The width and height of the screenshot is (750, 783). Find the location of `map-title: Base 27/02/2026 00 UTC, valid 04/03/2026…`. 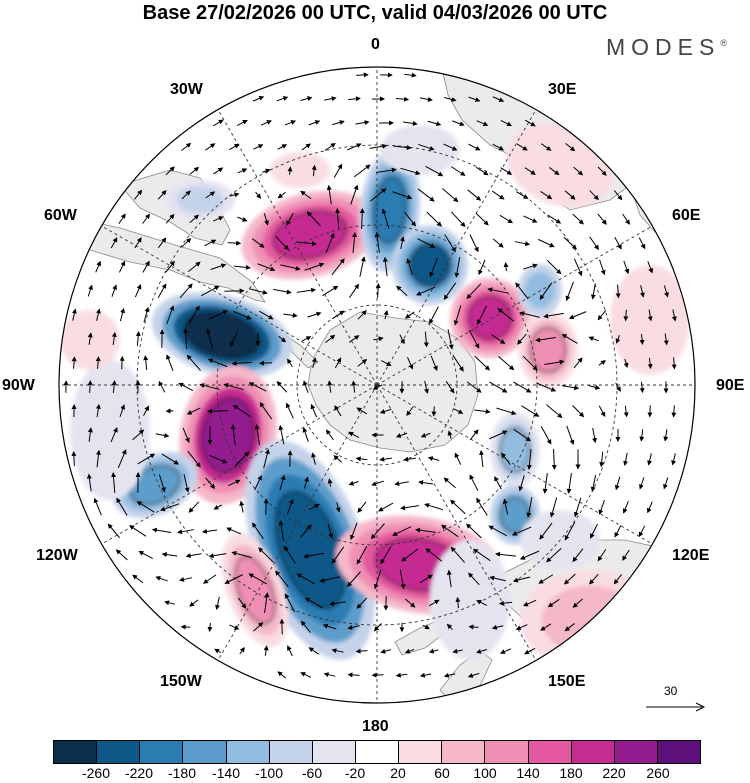

map-title: Base 27/02/2026 00 UTC, valid 04/03/2026… is located at coordinates (375, 13).